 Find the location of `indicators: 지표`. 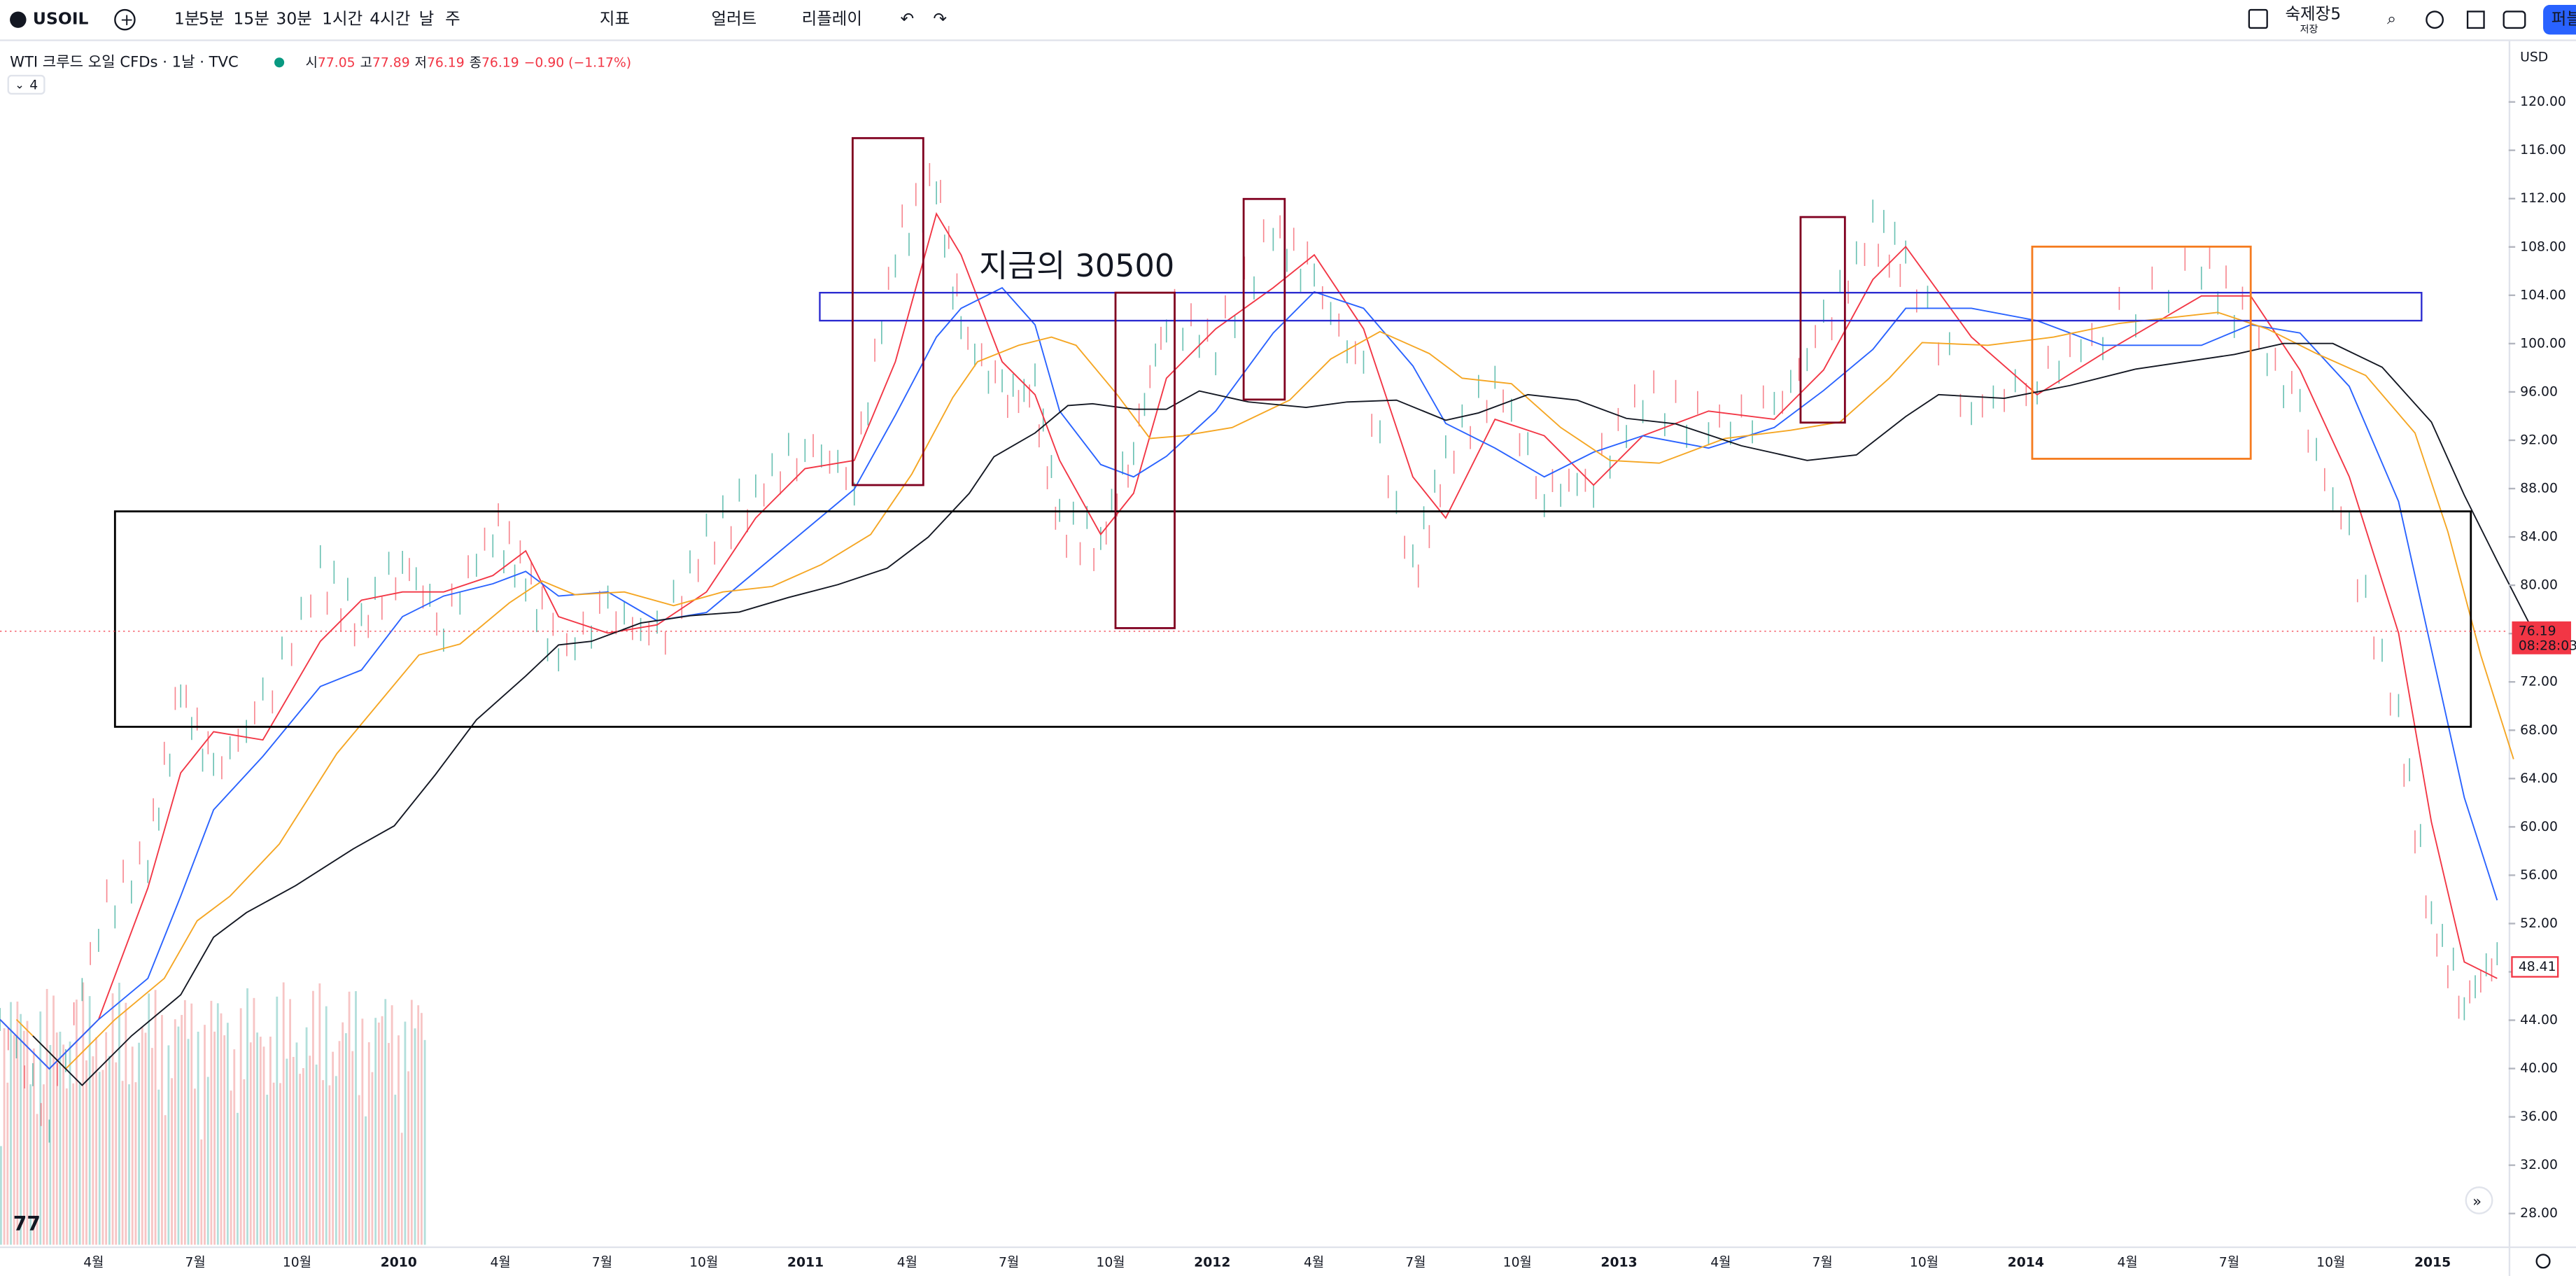

indicators: 지표 is located at coordinates (615, 19).